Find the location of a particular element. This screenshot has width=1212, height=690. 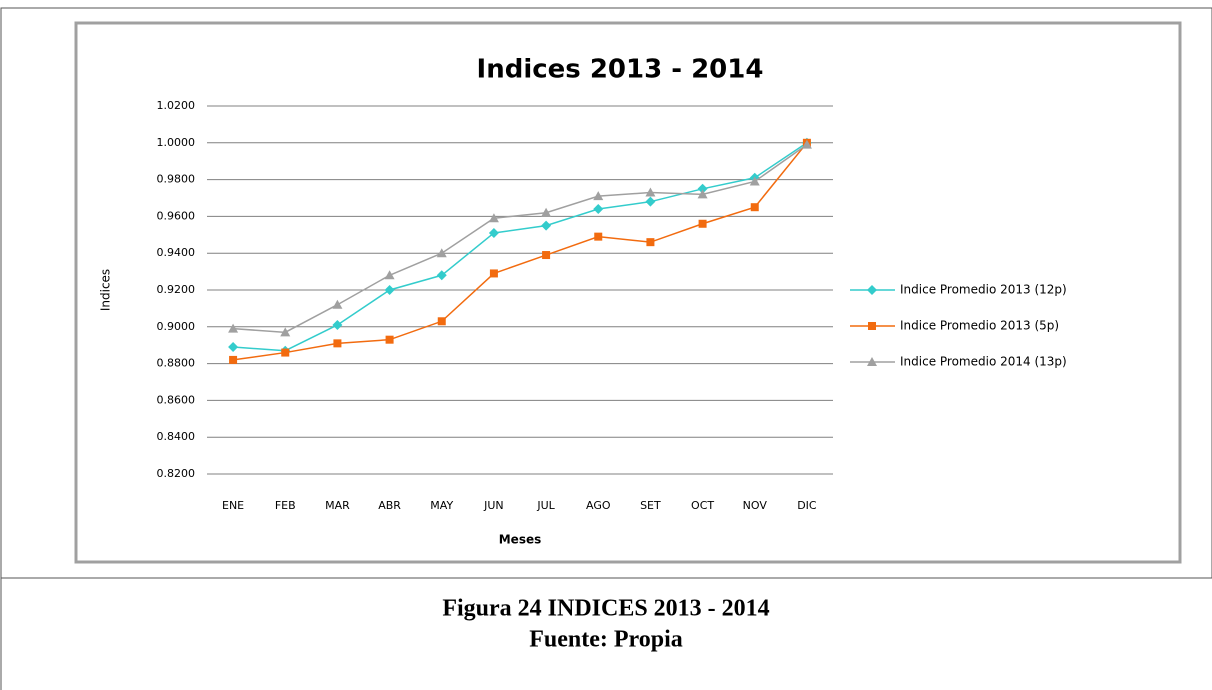

y-tick-label: 1.0000 is located at coordinates (176, 142).